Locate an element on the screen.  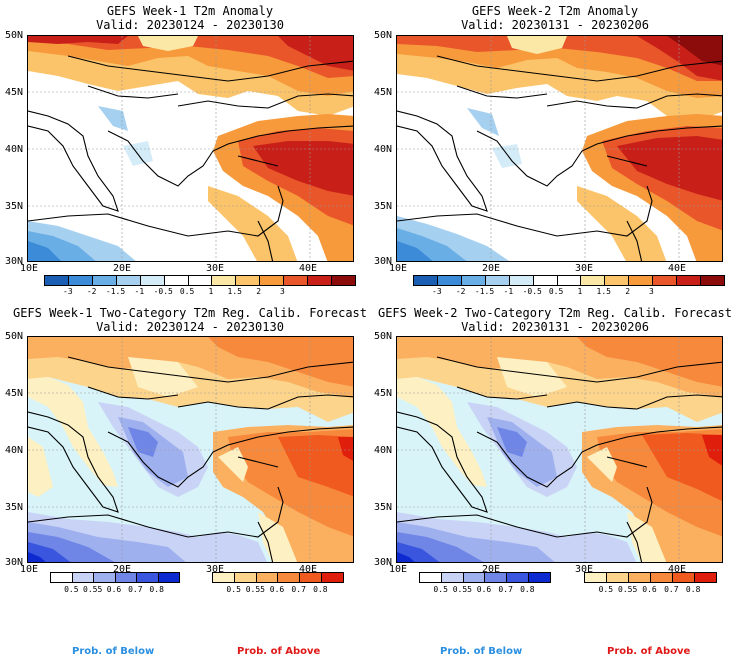
prob-above-label-week1: Prob. of Above is located at coordinates (279, 651).